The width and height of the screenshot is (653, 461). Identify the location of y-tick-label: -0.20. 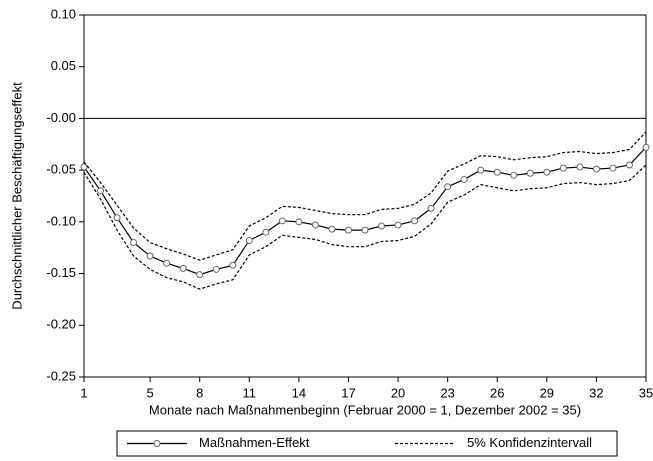
(61, 324).